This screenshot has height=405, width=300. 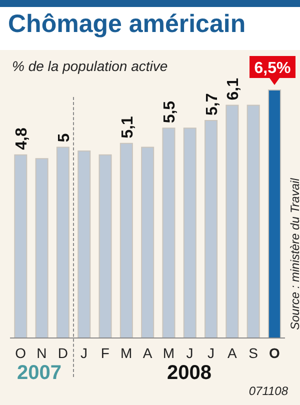 What do you see at coordinates (294, 254) in the screenshot?
I see `source-note: Source : ministère du Travail` at bounding box center [294, 254].